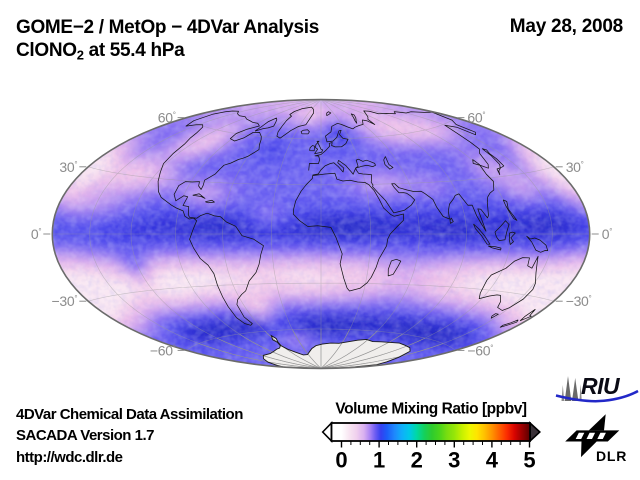 The height and width of the screenshot is (480, 640). Describe the element at coordinates (417, 460) in the screenshot. I see `svg-text: 2` at that location.